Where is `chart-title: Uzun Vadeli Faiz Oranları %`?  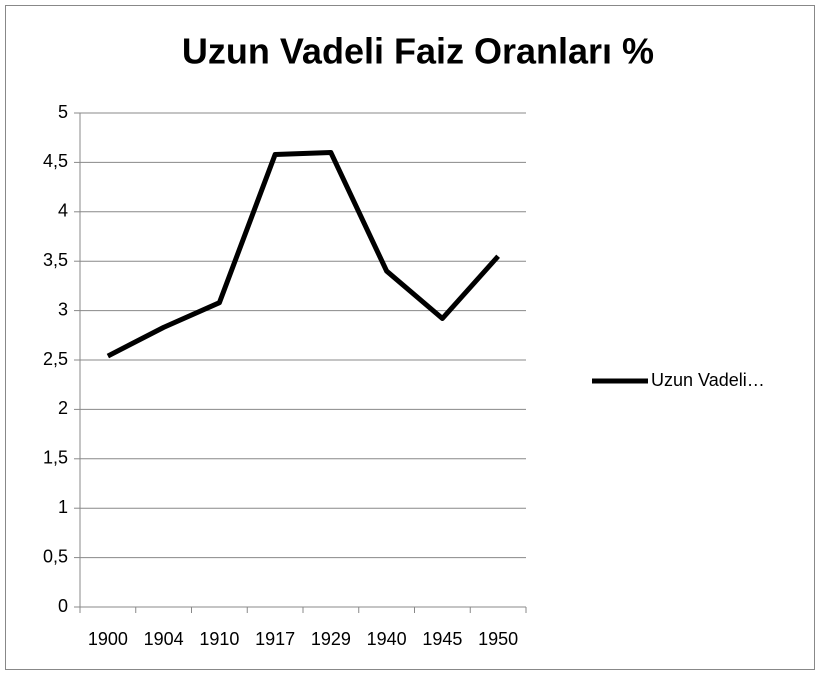 chart-title: Uzun Vadeli Faiz Oranları % is located at coordinates (418, 51).